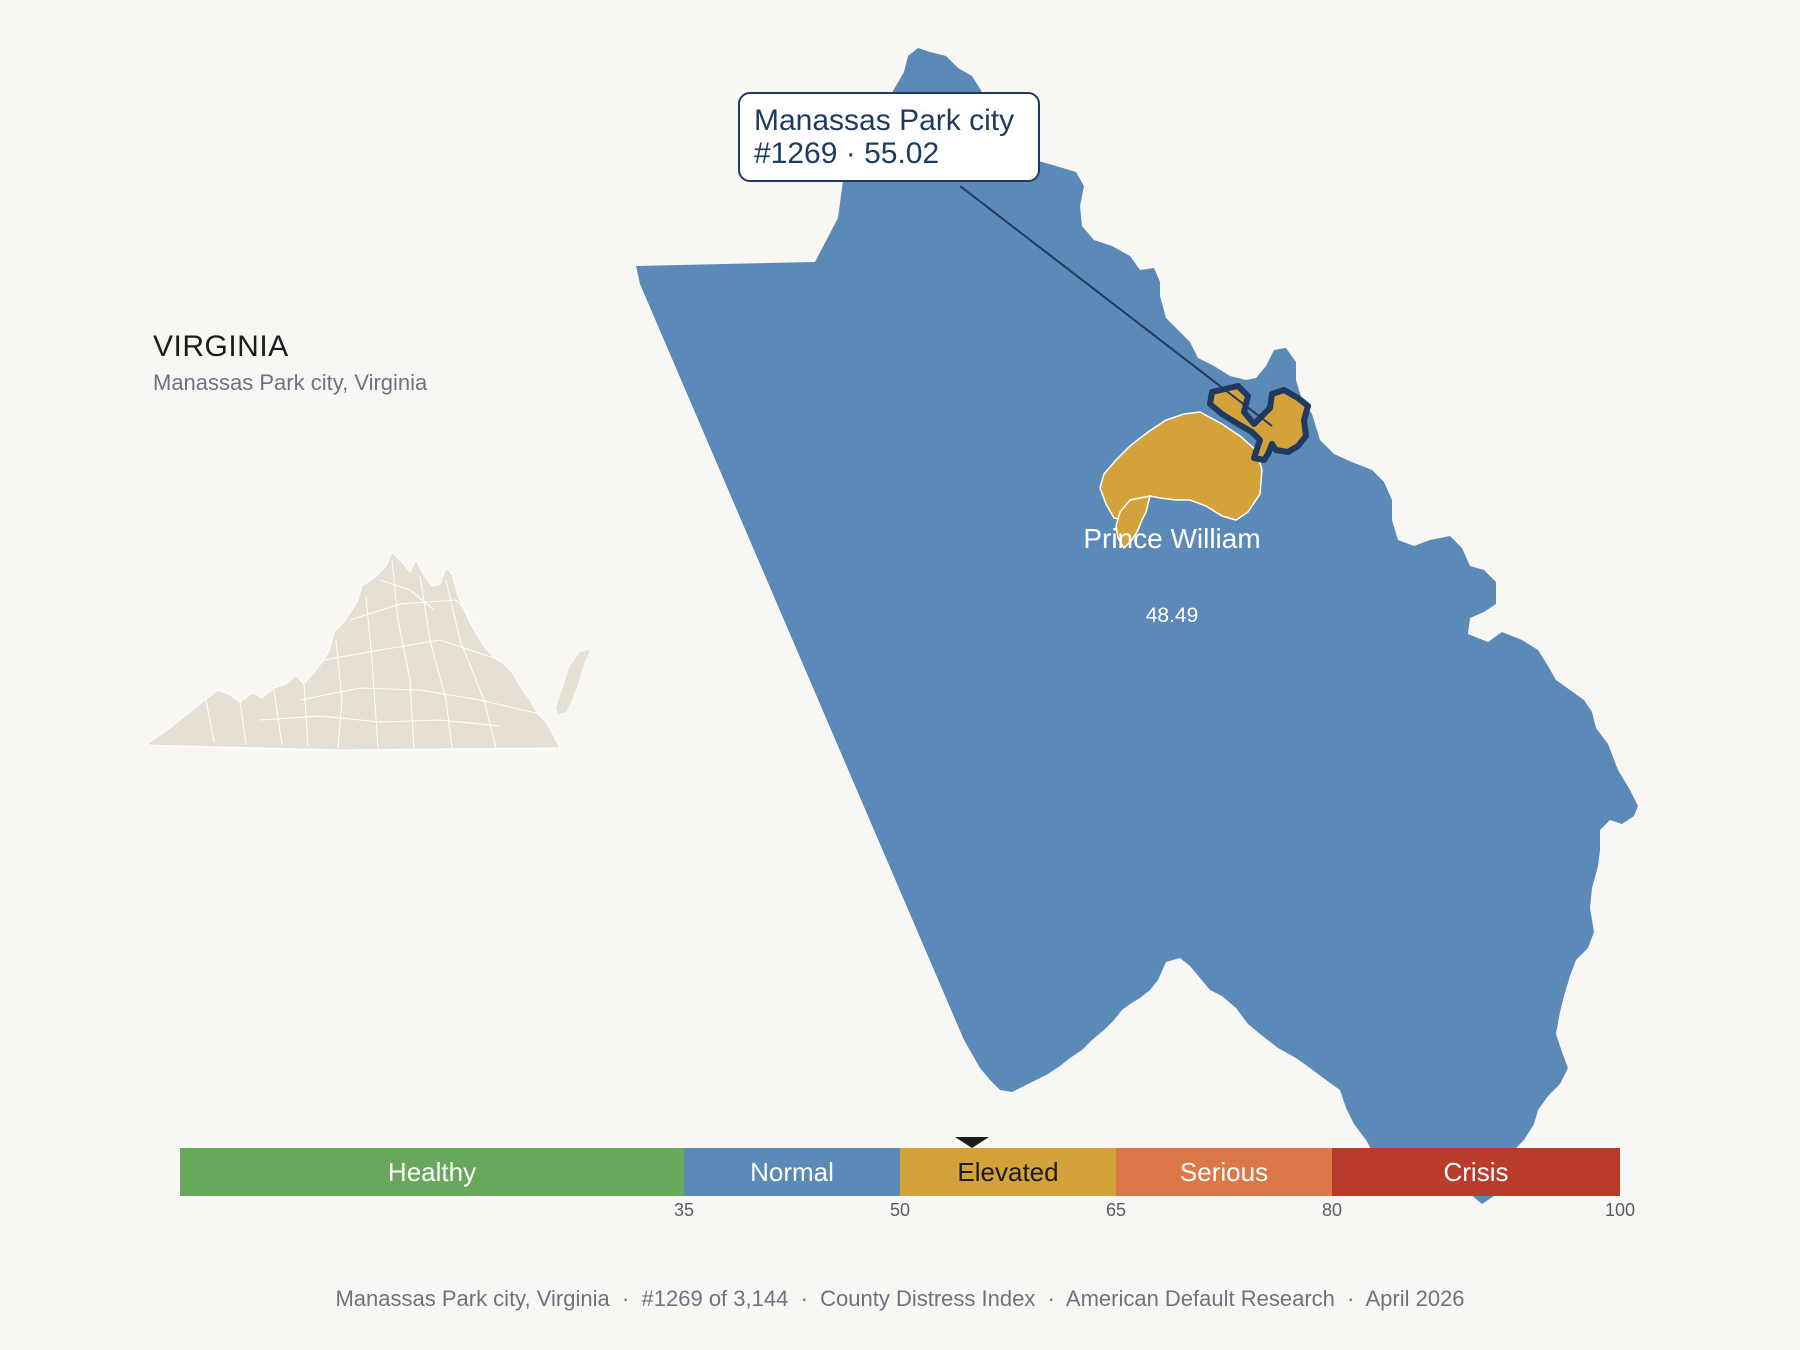 The image size is (1800, 1350). I want to click on callout-leader-line, so click(1116, 306).